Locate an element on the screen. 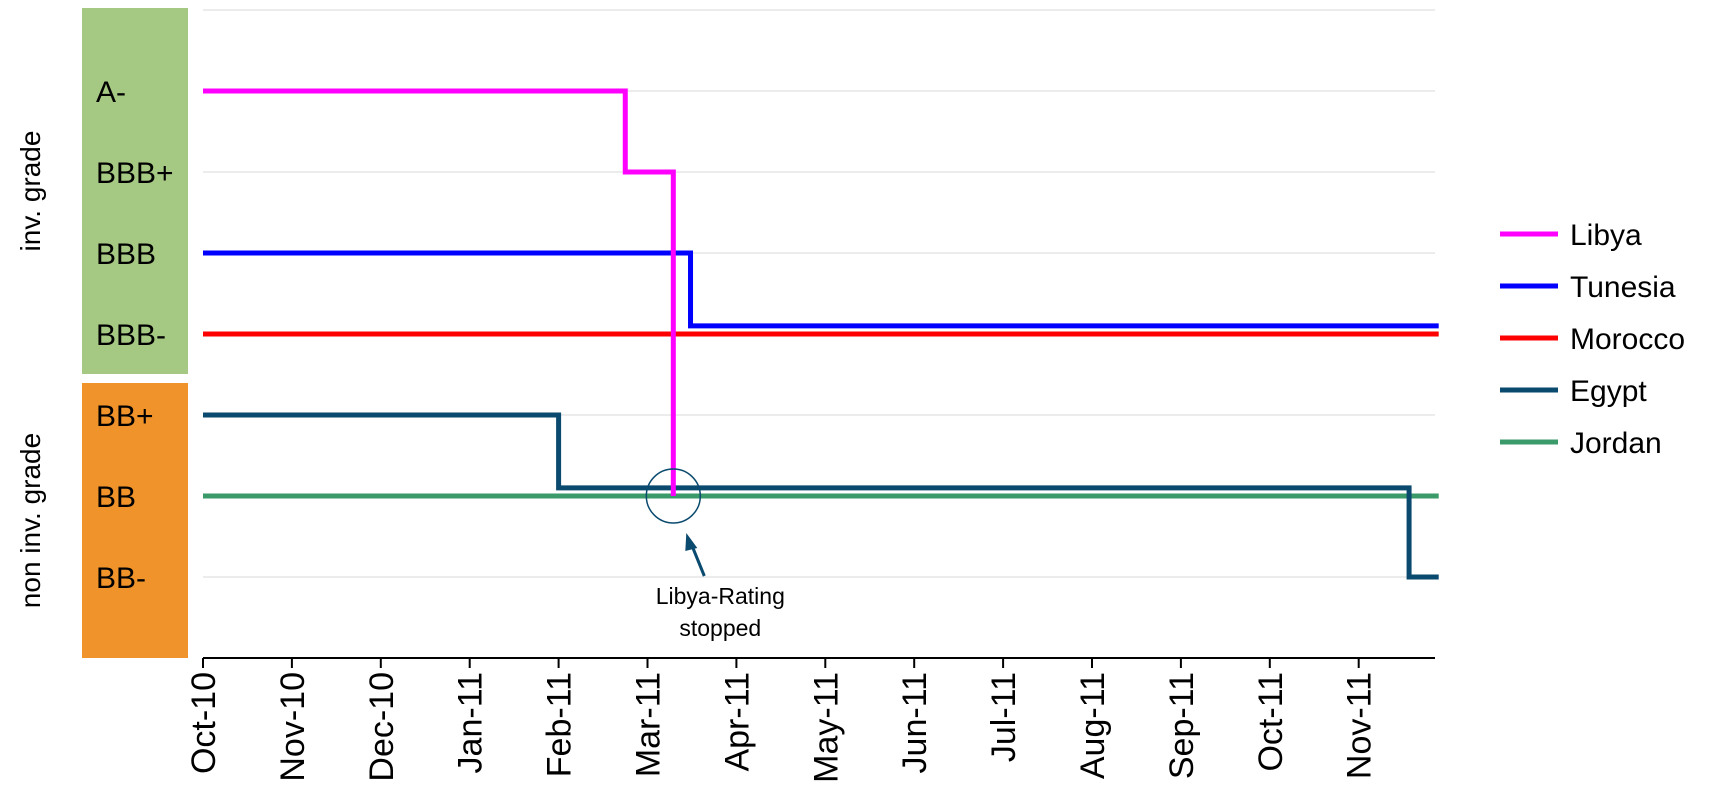 The height and width of the screenshot is (805, 1721). series-line-libya is located at coordinates (439, 292).